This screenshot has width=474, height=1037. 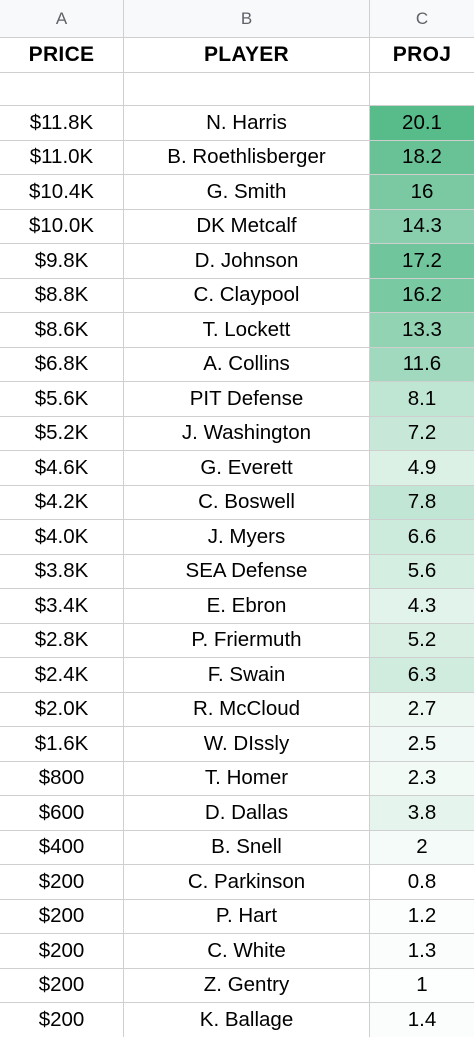 What do you see at coordinates (62, 364) in the screenshot?
I see `price-cell: $6.8K` at bounding box center [62, 364].